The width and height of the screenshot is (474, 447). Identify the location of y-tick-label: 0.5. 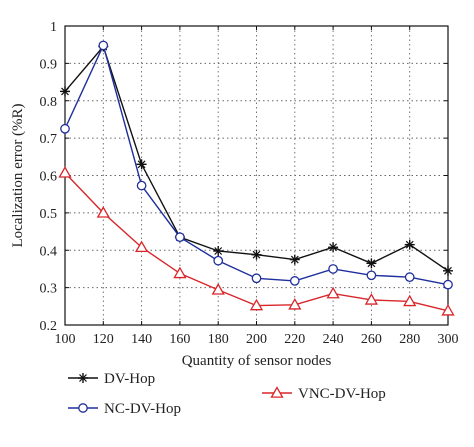
(49, 214).